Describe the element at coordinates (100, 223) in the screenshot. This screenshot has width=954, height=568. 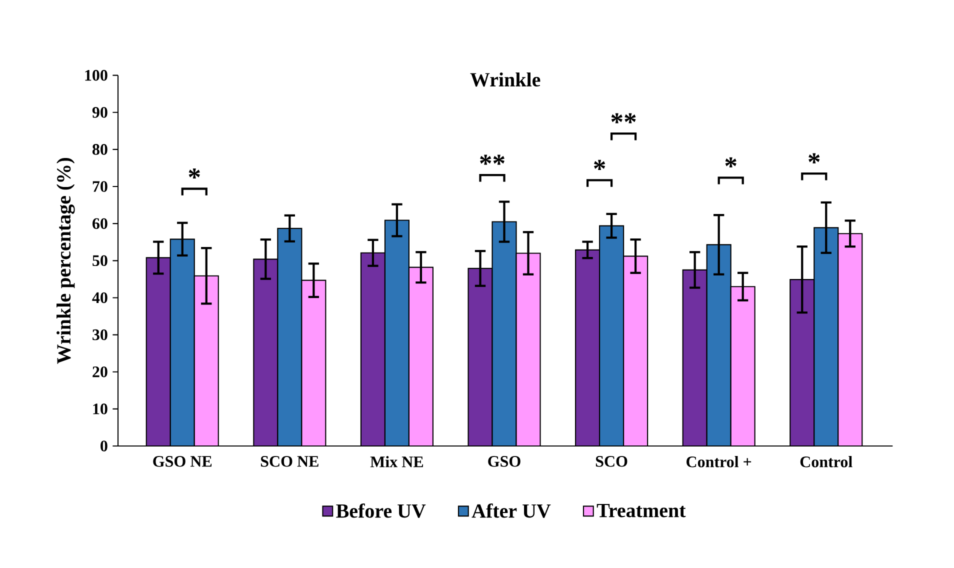
I see `y-tick-label: 60` at that location.